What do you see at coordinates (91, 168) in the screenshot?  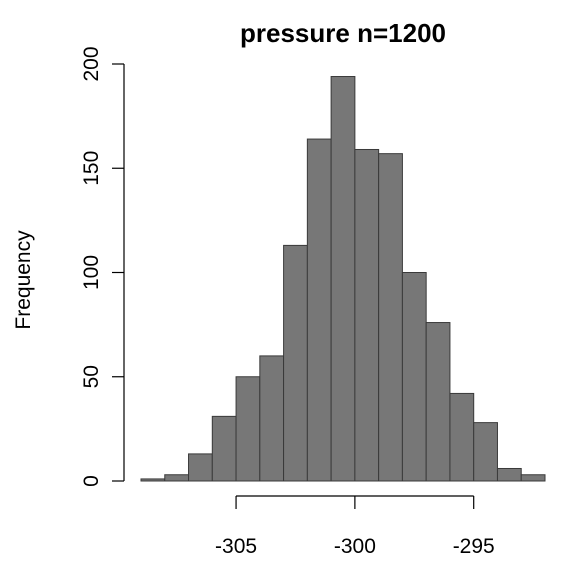 I see `y-tick-label: 150` at bounding box center [91, 168].